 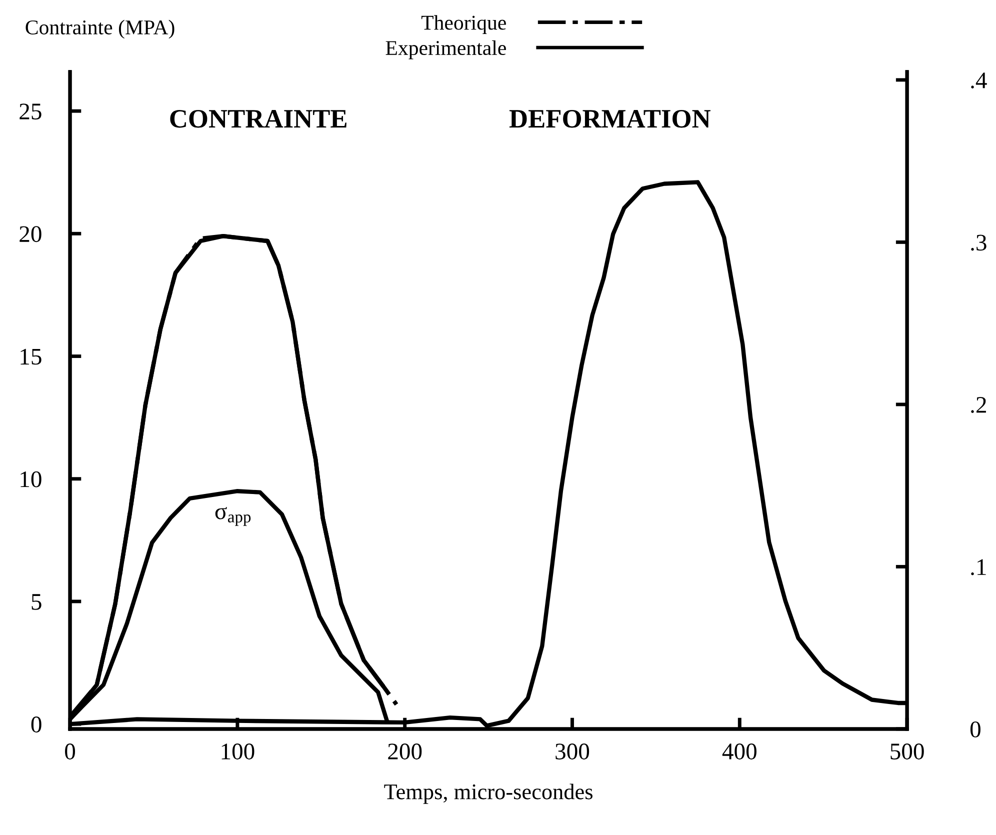 What do you see at coordinates (488, 794) in the screenshot?
I see `x-axis-title: Temps, micro-secondes` at bounding box center [488, 794].